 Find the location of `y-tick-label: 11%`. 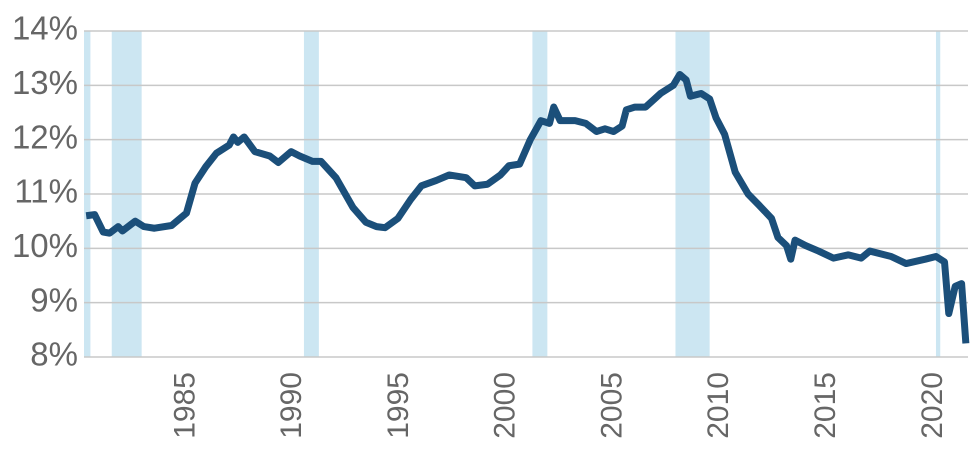

y-tick-label: 11% is located at coordinates (46, 191).